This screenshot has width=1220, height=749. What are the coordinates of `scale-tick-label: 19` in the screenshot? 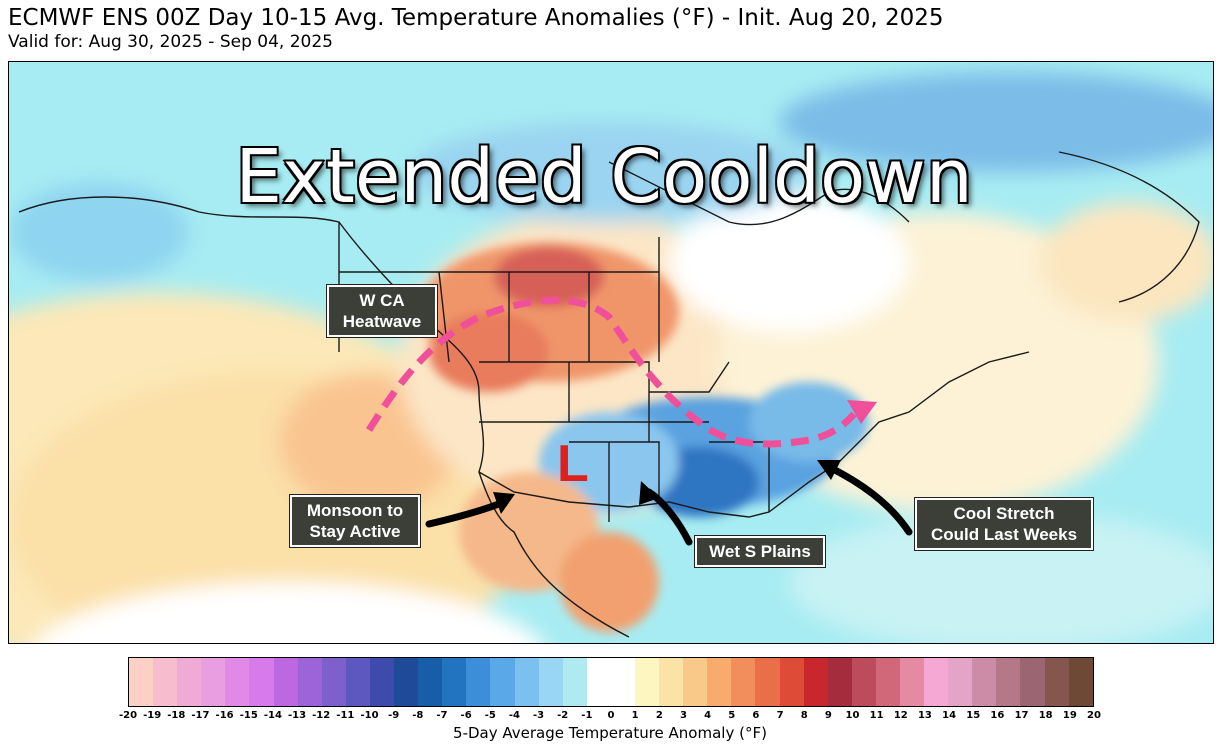 It's located at (1069, 715).